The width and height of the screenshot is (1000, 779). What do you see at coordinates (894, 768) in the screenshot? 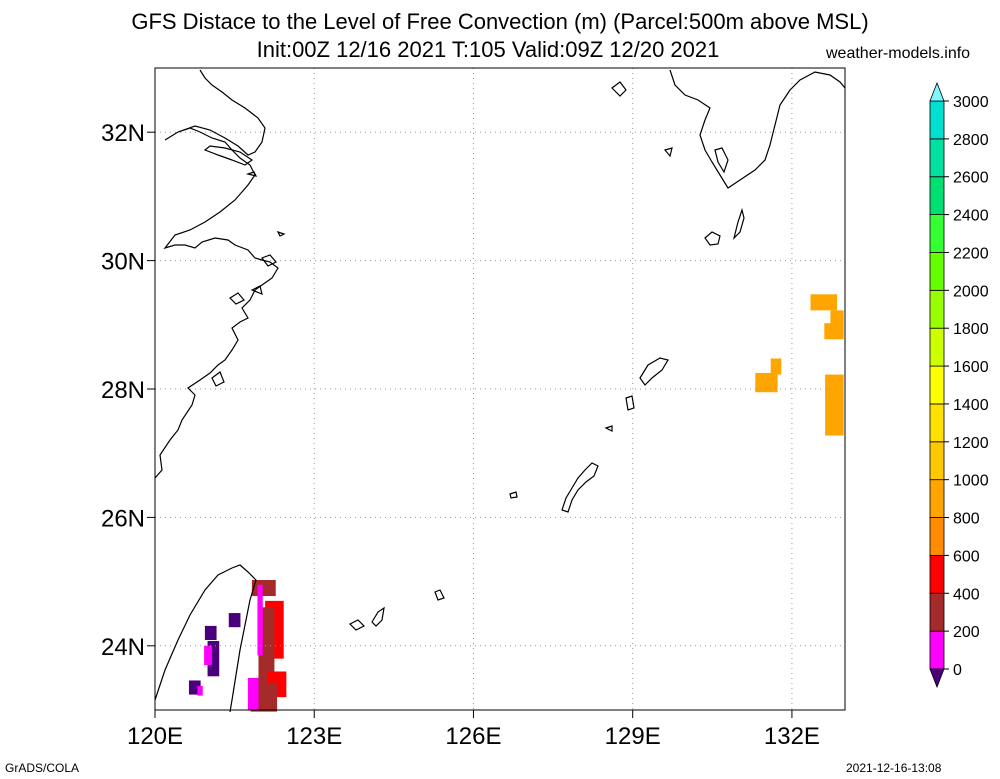
I see `footer-timestamp: 2021-12-16-13:08` at bounding box center [894, 768].